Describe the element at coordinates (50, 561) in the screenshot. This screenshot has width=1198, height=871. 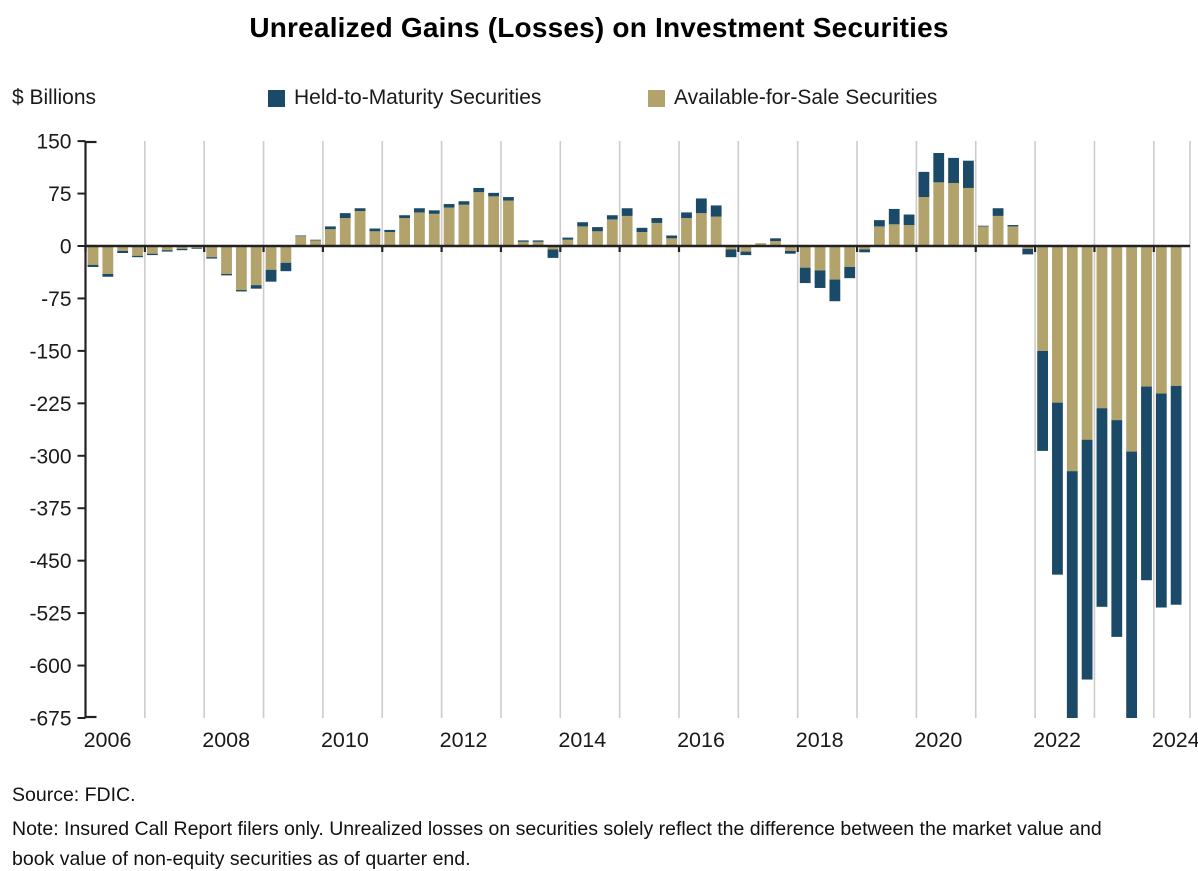
I see `y-tick-label: -450` at that location.